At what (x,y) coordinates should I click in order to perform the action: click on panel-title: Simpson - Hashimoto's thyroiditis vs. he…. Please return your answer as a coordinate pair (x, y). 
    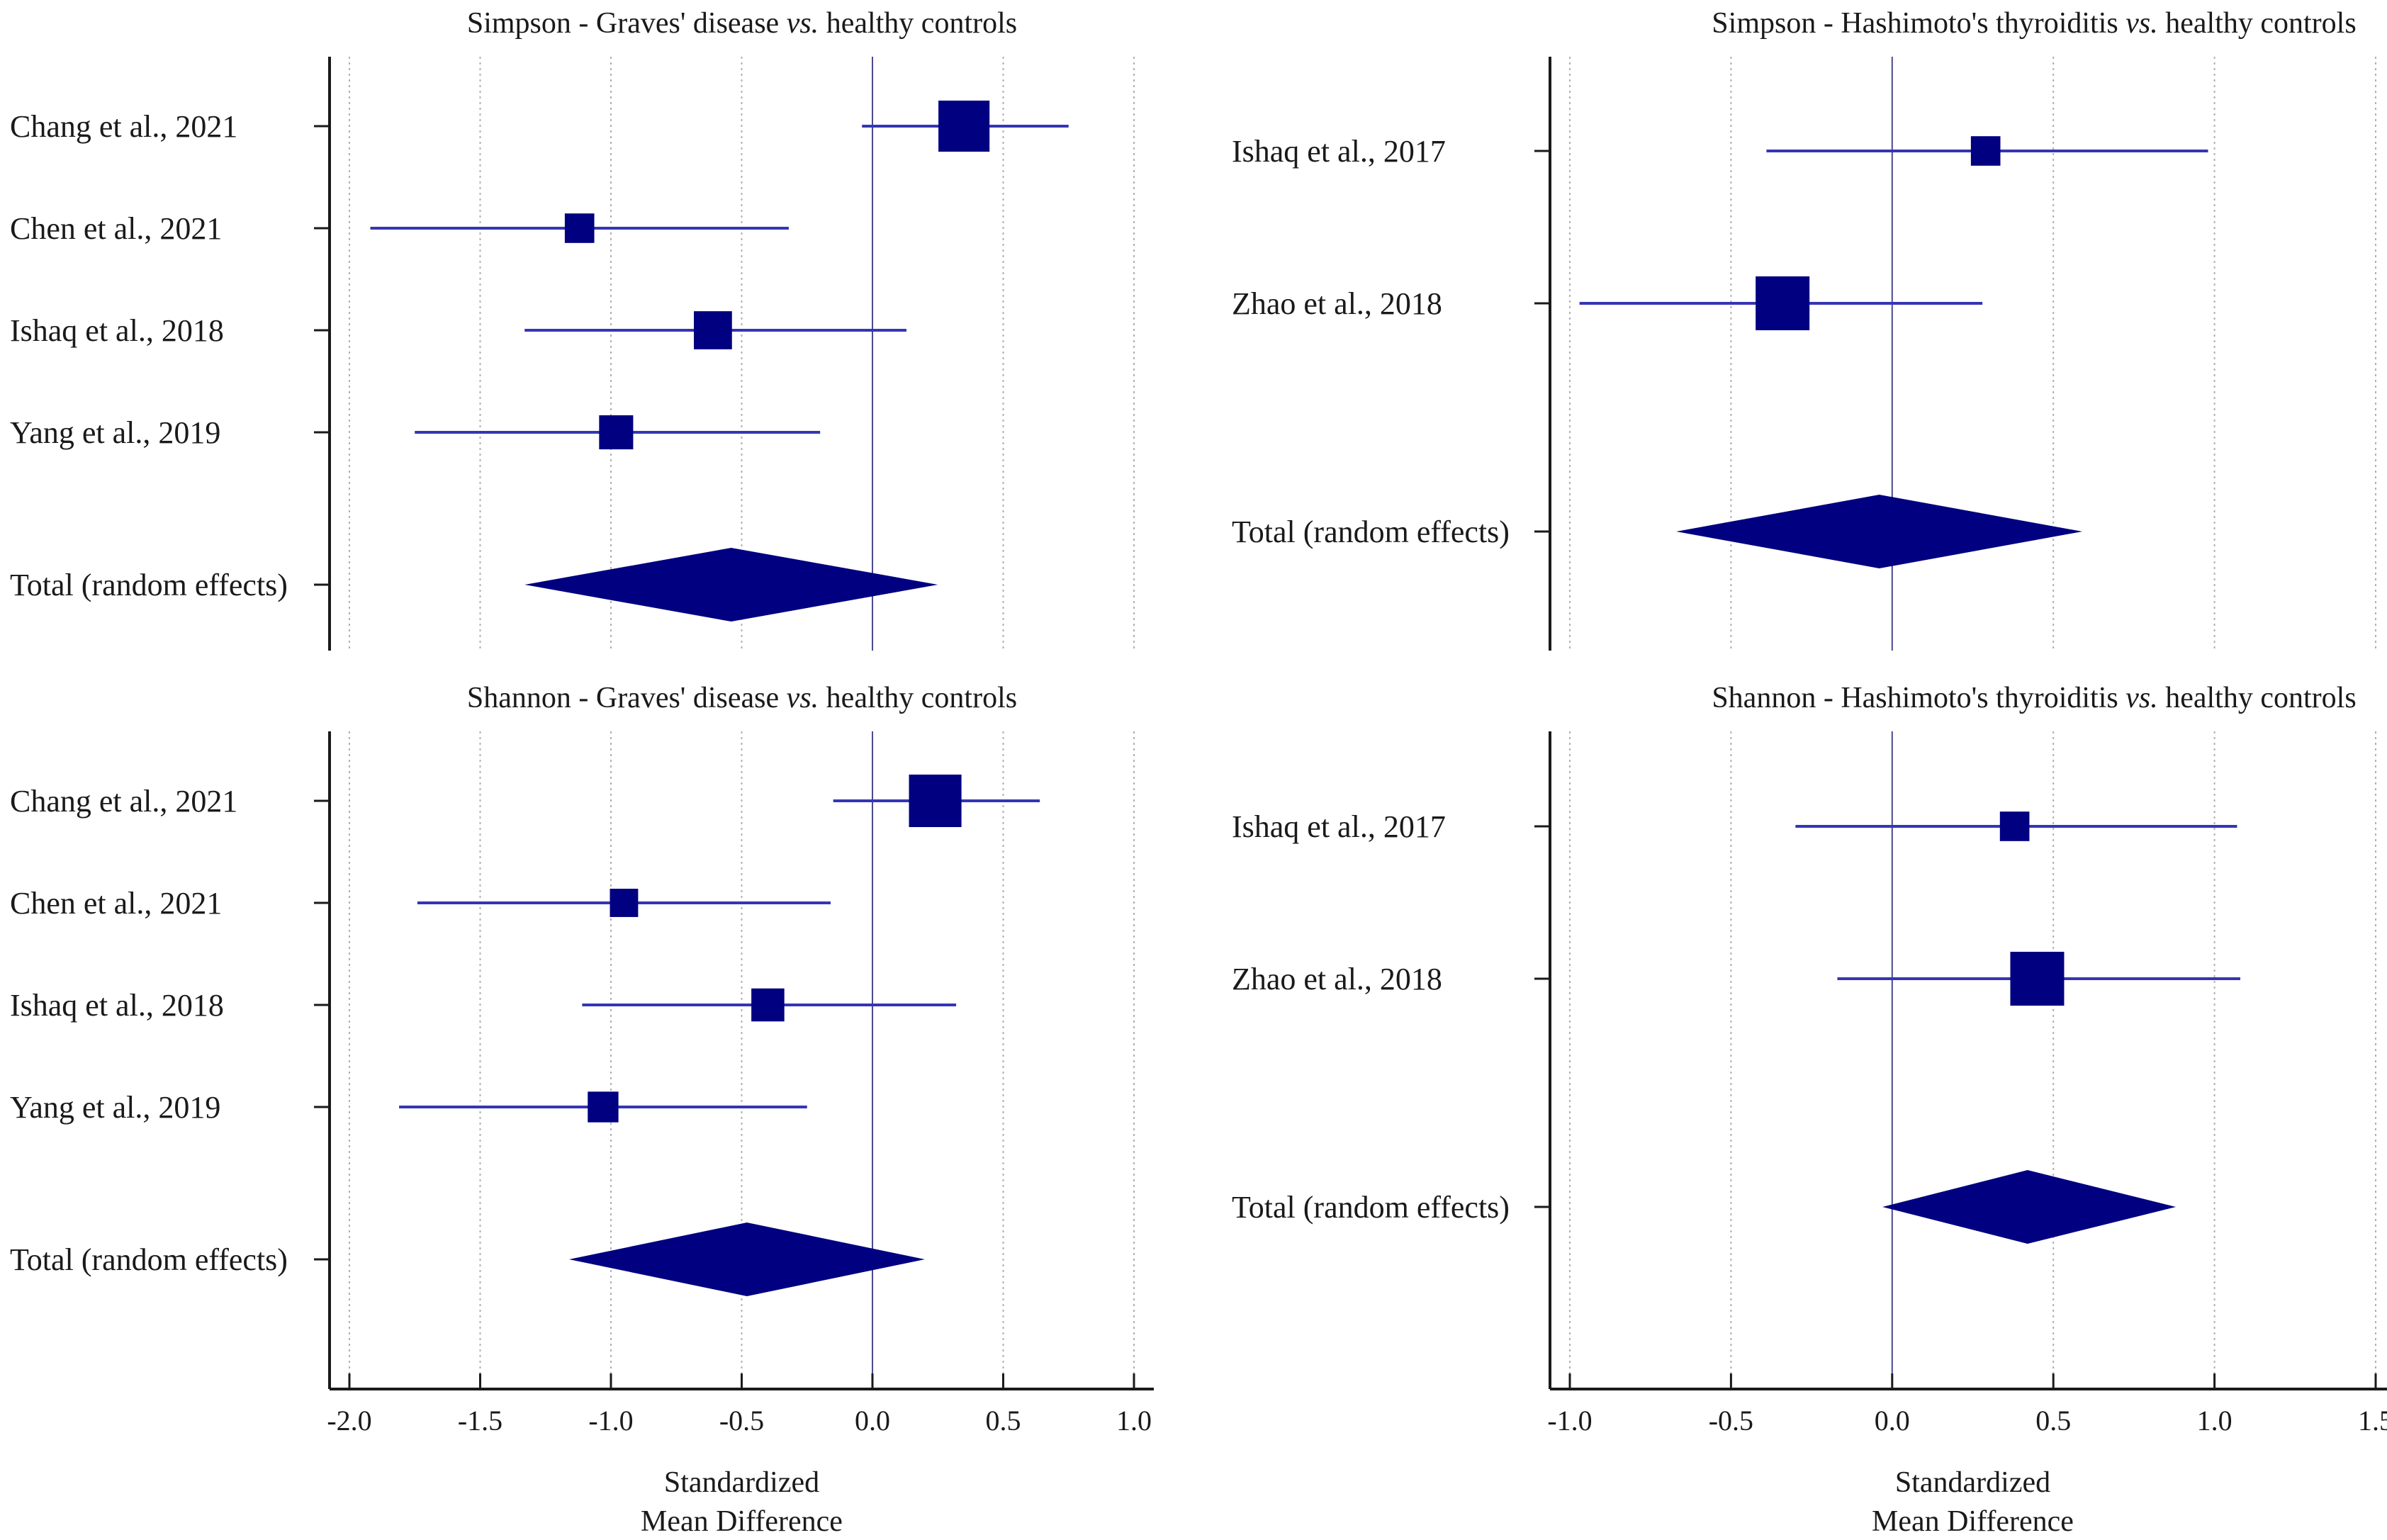
    Looking at the image, I should click on (2034, 23).